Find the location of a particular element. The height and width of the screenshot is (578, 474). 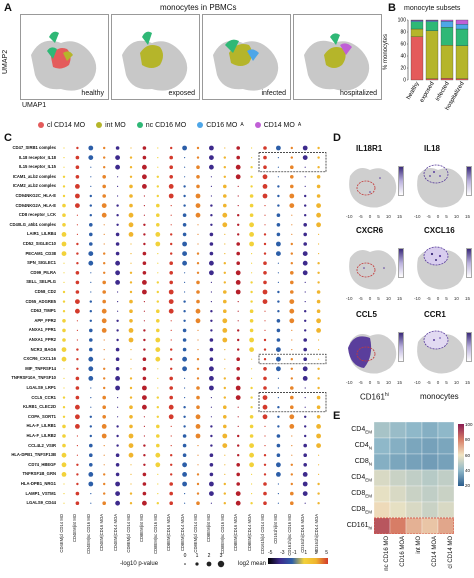

pair-label: HLA-DPB1_NRG1 is located at coordinates (38, 483).